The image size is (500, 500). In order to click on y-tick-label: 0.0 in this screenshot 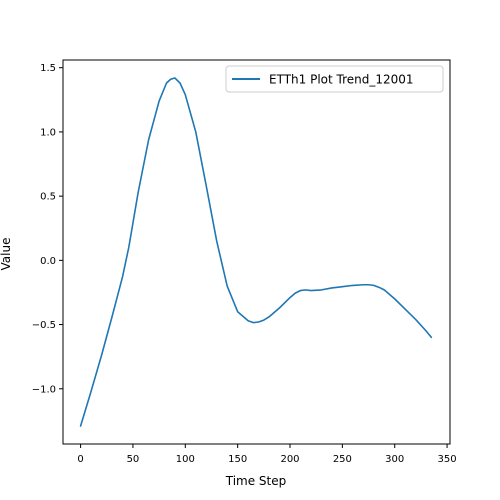, I will do `click(48, 261)`.